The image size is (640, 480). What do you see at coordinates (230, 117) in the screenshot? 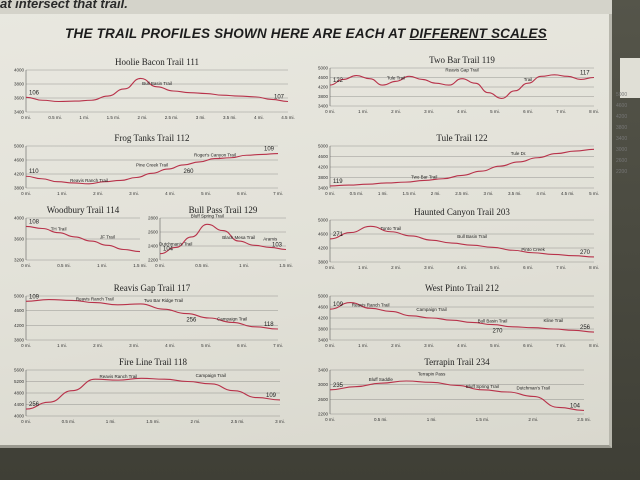
I see `x-tick-label: 3.5 mi.` at bounding box center [230, 117].